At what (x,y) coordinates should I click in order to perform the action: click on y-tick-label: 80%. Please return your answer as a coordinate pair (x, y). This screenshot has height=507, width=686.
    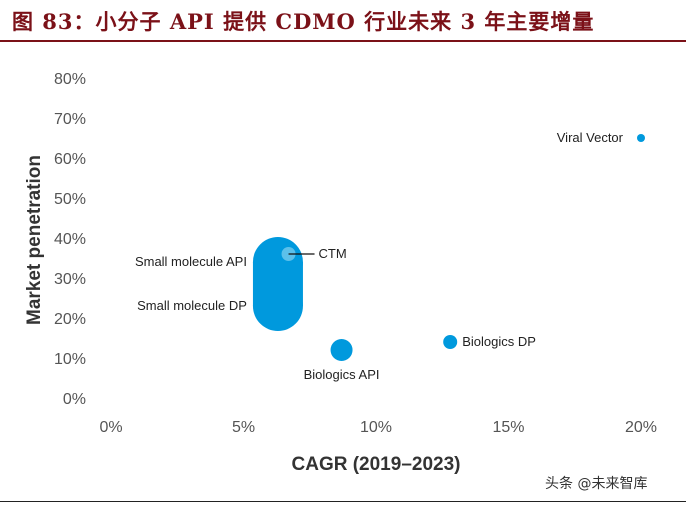
    Looking at the image, I should click on (70, 79).